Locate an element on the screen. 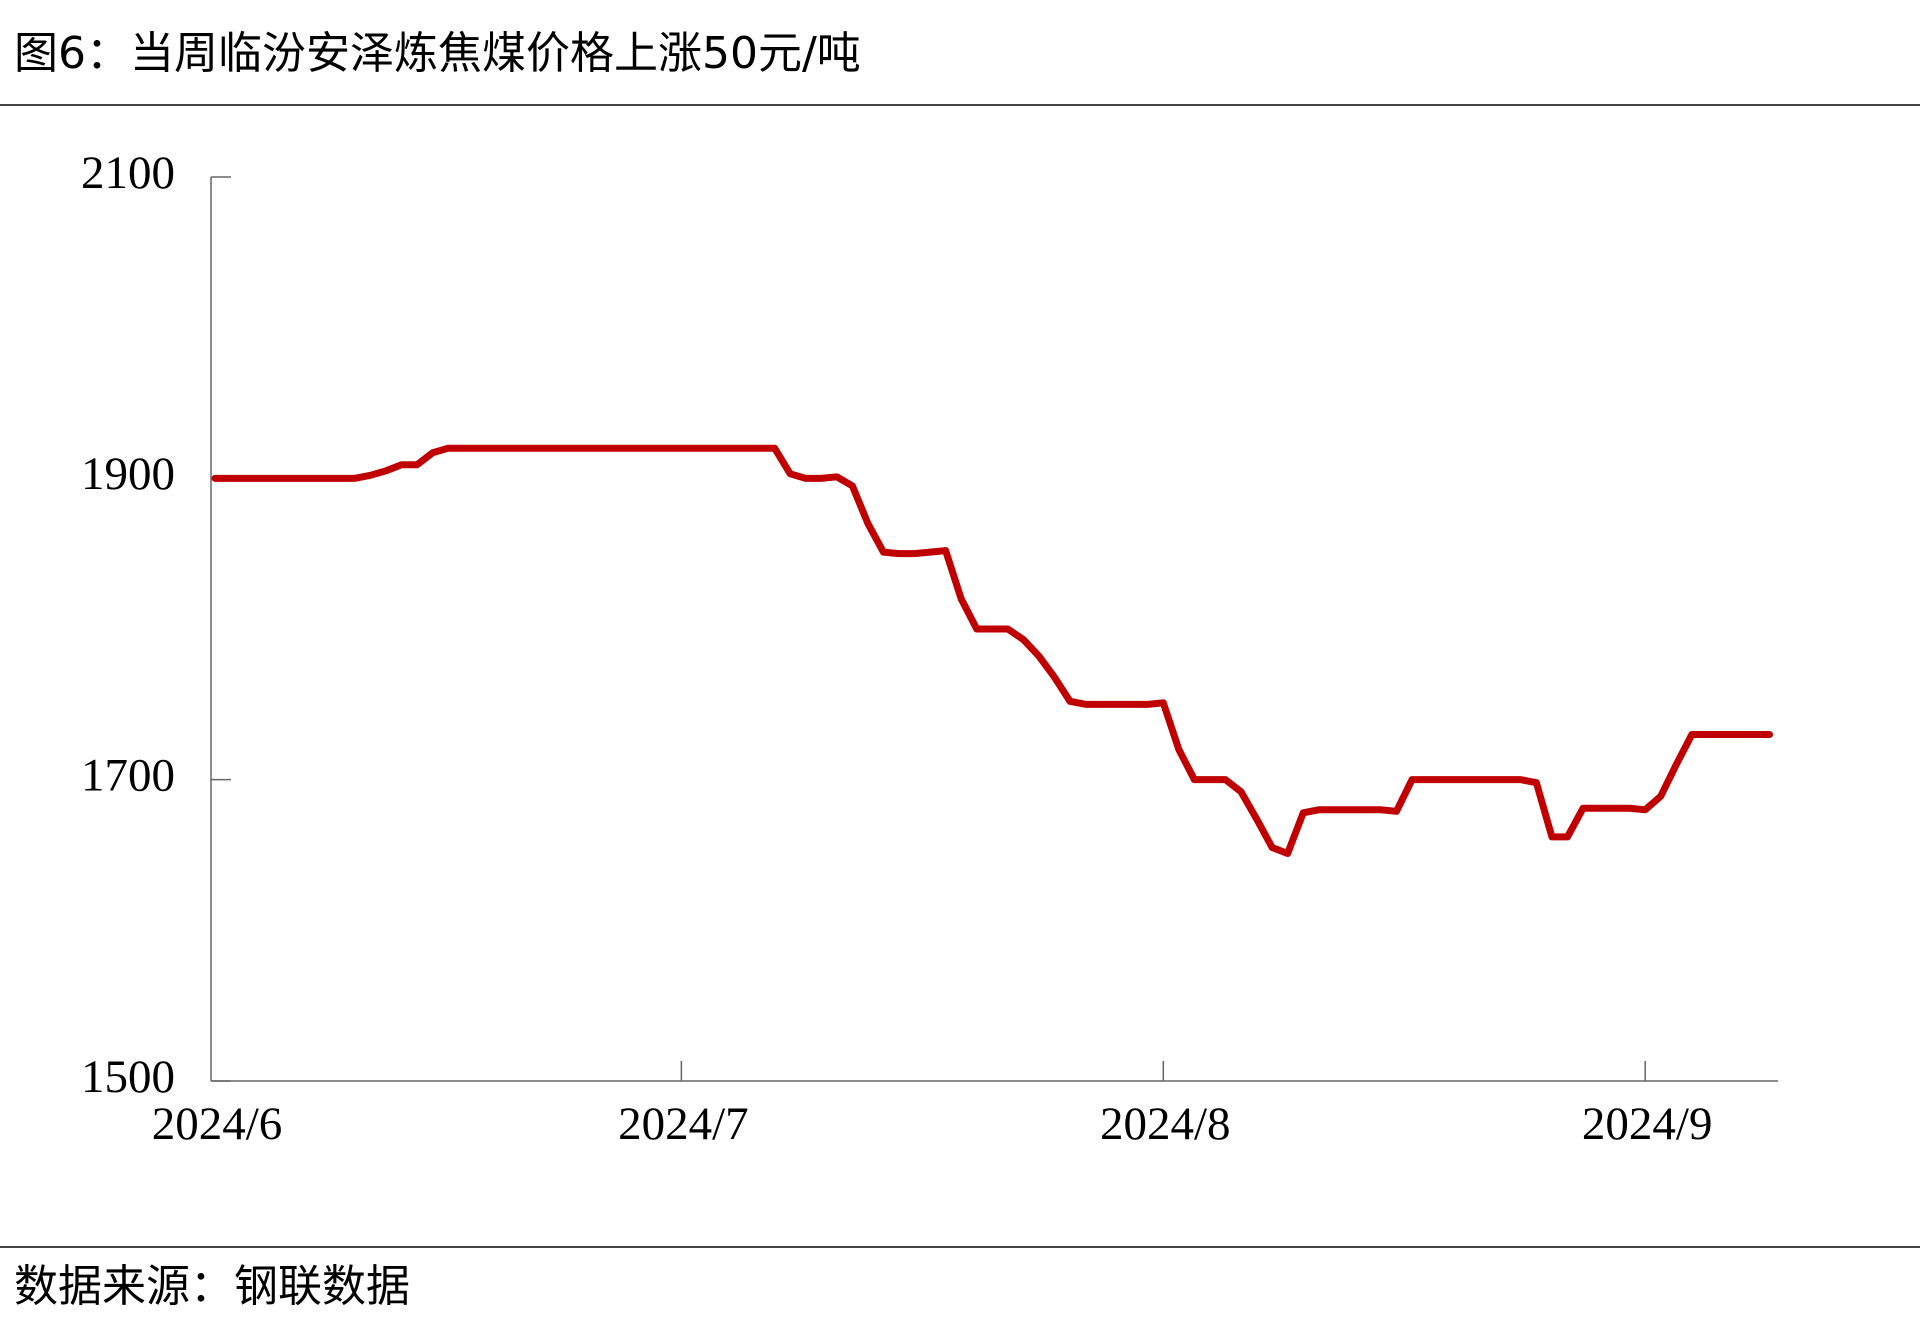 This screenshot has height=1331, width=1920. x-tick-label: 2024/9 is located at coordinates (1647, 1124).